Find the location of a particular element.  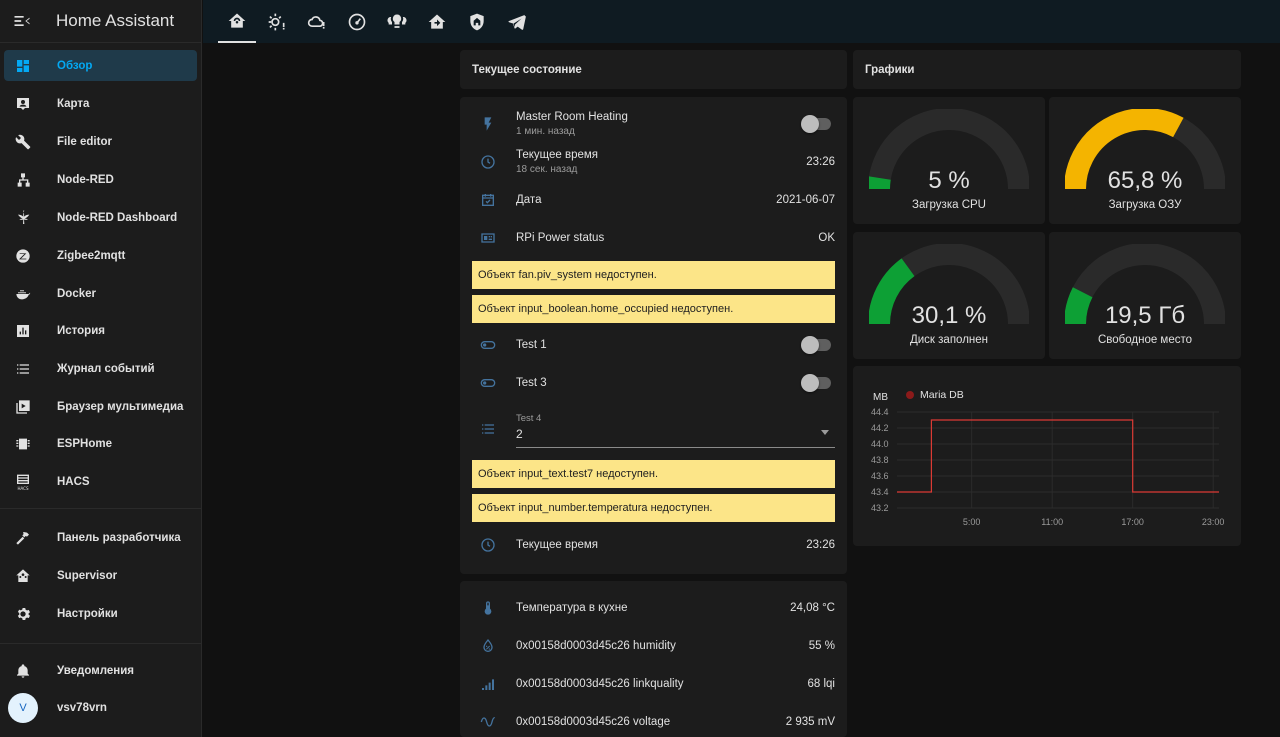

sidebar-item-overview: Обзор is located at coordinates (100, 65).